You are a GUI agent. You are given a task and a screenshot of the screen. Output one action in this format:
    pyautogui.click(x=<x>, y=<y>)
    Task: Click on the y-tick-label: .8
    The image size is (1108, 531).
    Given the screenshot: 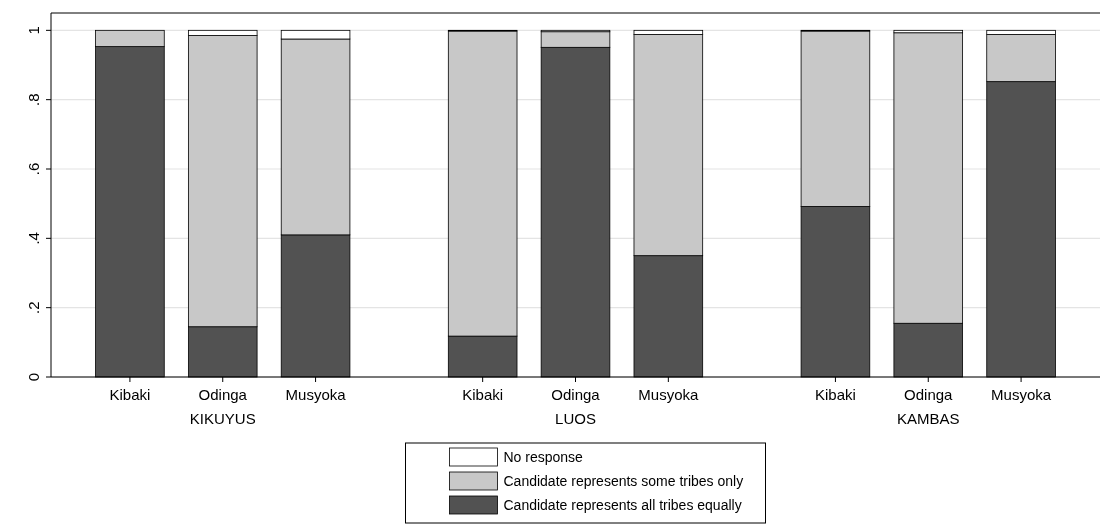 What is the action you would take?
    pyautogui.click(x=33, y=99)
    